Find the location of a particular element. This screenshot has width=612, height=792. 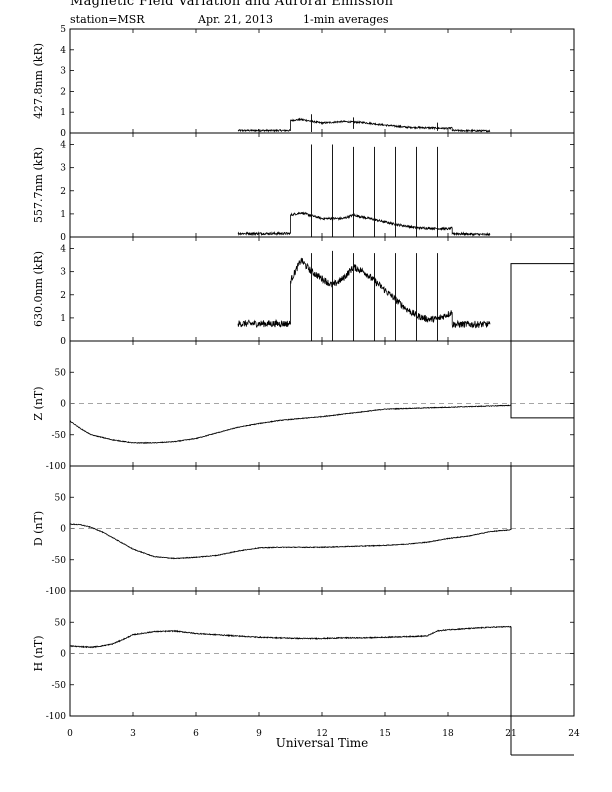

x-tick-label: 0 is located at coordinates (70, 734).